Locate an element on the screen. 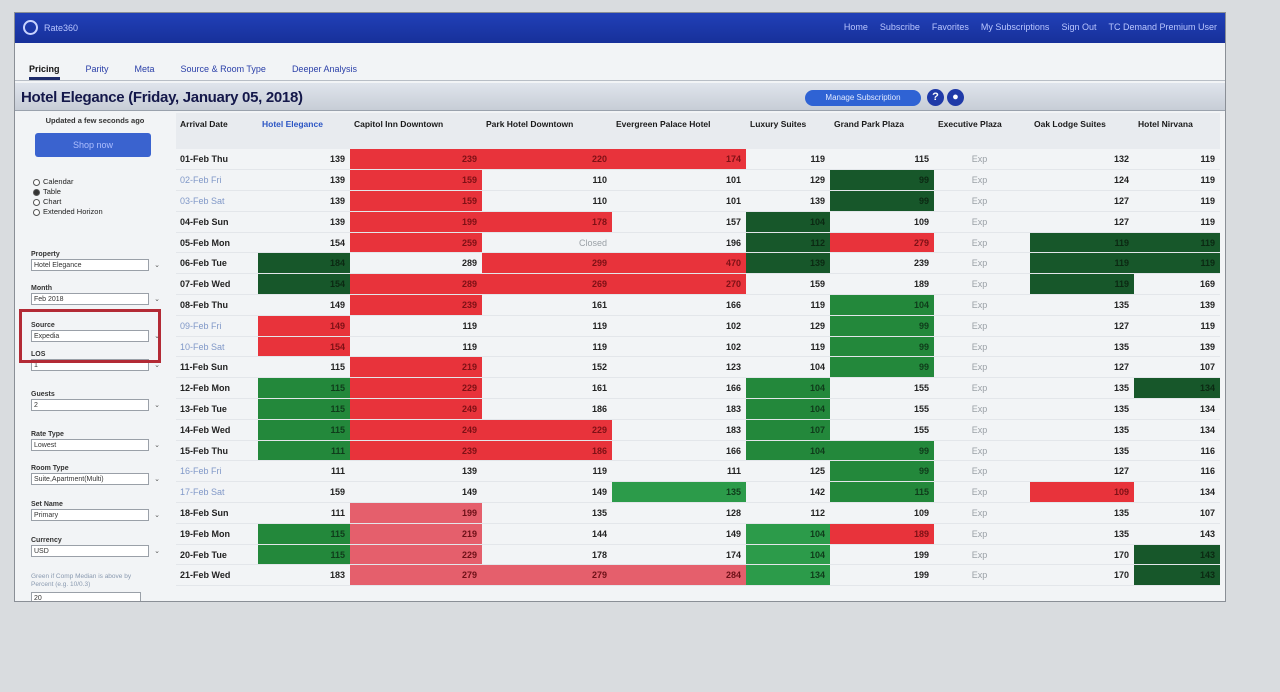 The image size is (1280, 692). nav-user: TC Demand Premium User is located at coordinates (1162, 27).